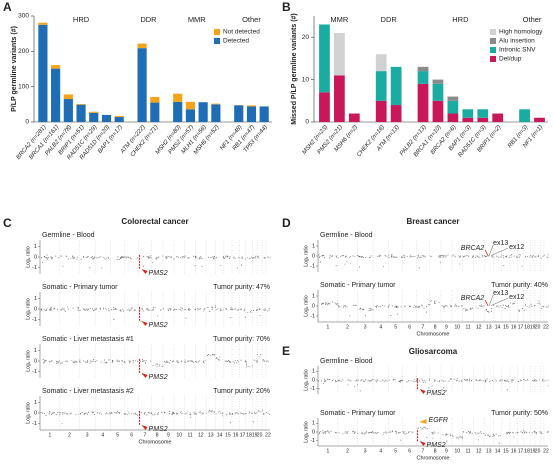 This screenshot has width=554, height=466. I want to click on panel-title: Gliosarcoma, so click(433, 351).